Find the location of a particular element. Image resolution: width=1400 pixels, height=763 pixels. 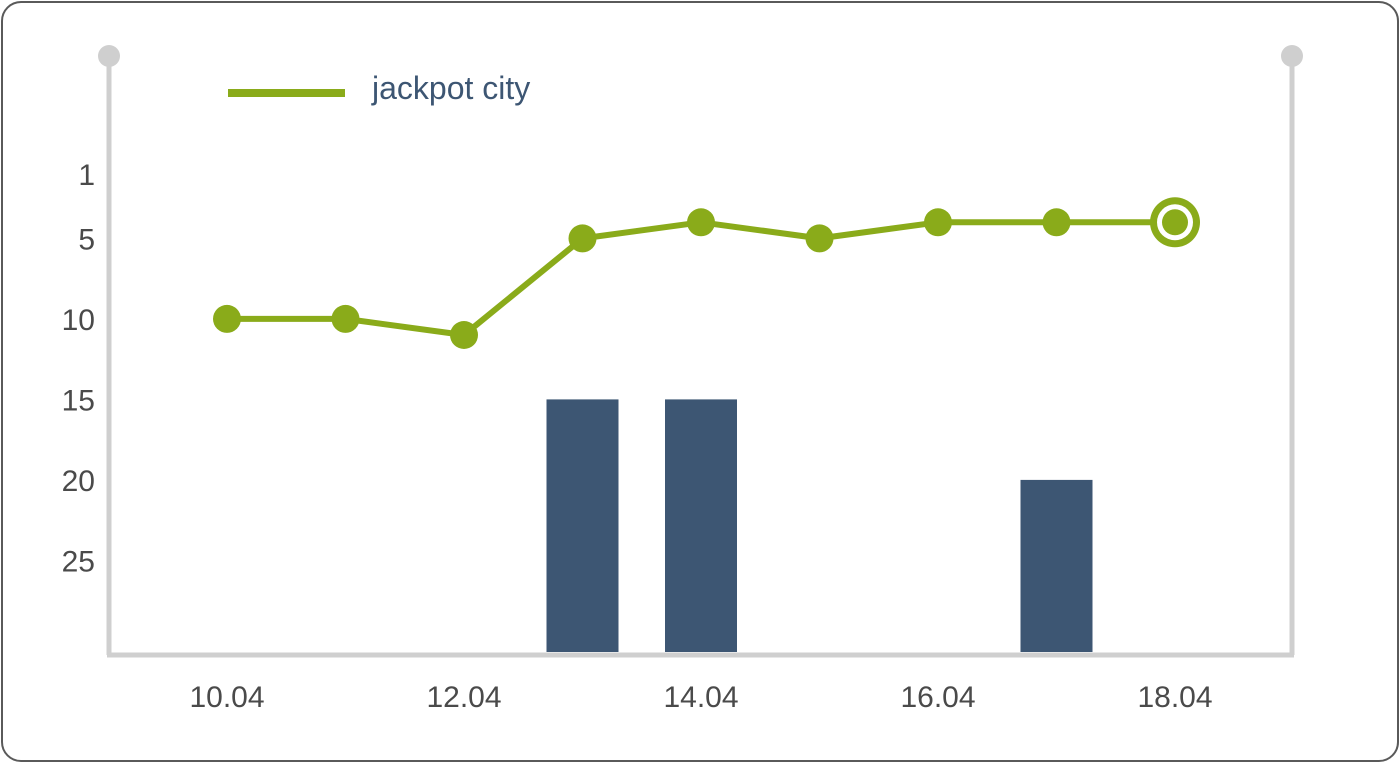

series-line is located at coordinates (701, 278).